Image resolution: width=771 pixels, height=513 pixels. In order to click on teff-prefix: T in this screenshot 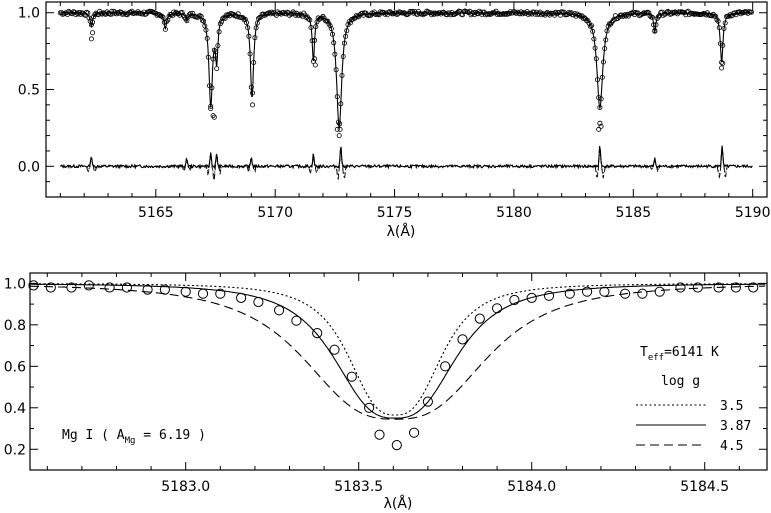, I will do `click(644, 352)`.